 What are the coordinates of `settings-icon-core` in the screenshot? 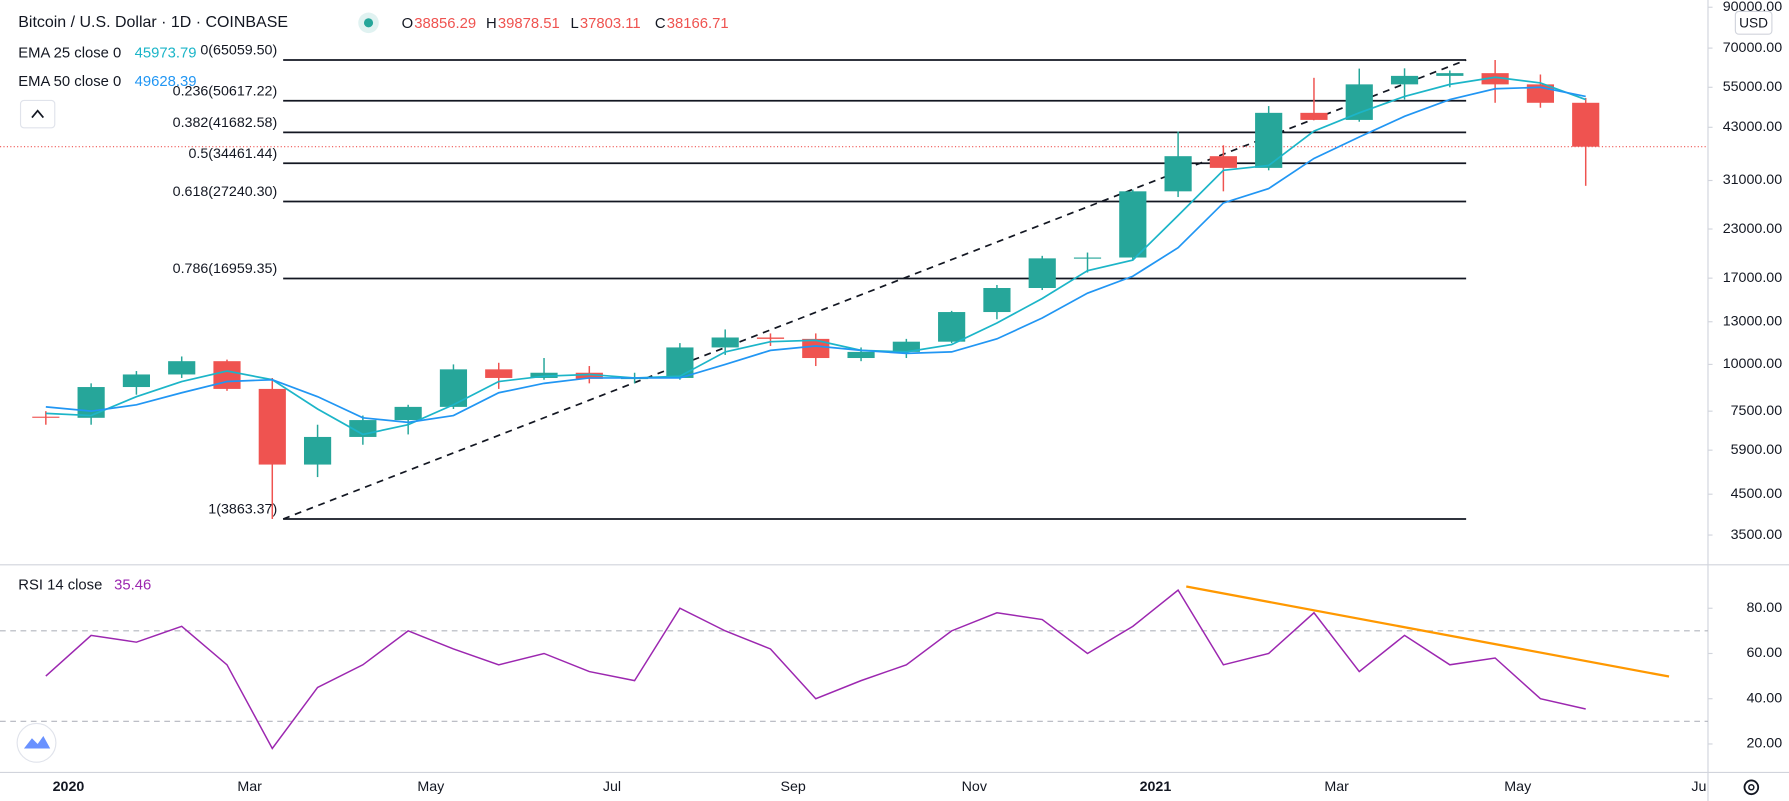 It's located at (1751, 787).